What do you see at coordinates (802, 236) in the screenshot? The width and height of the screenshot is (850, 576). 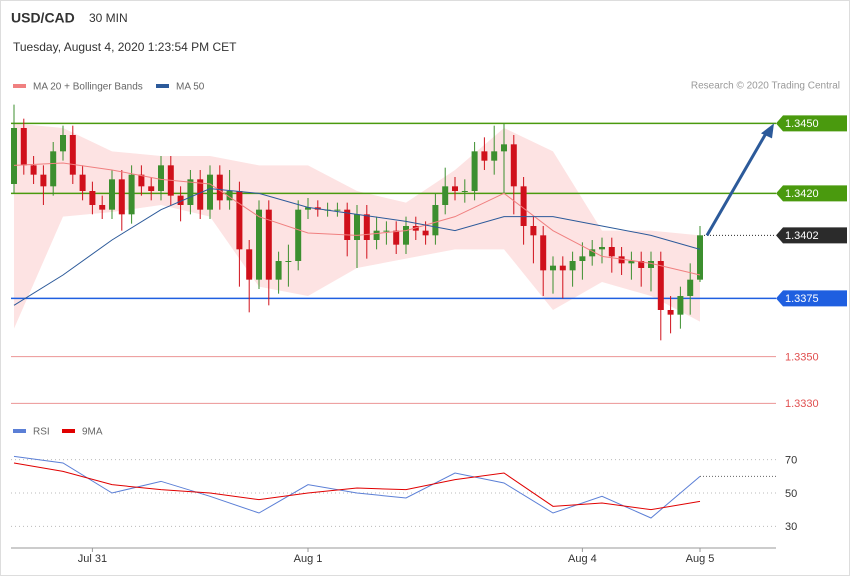 I see `level-label: 1.3402` at bounding box center [802, 236].